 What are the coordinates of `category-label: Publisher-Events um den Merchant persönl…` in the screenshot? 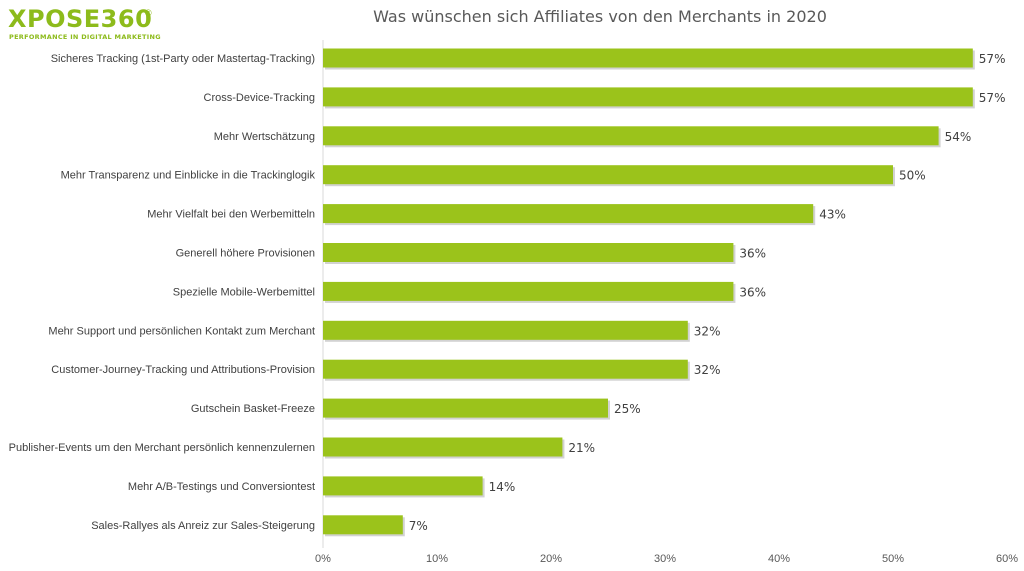 It's located at (162, 448).